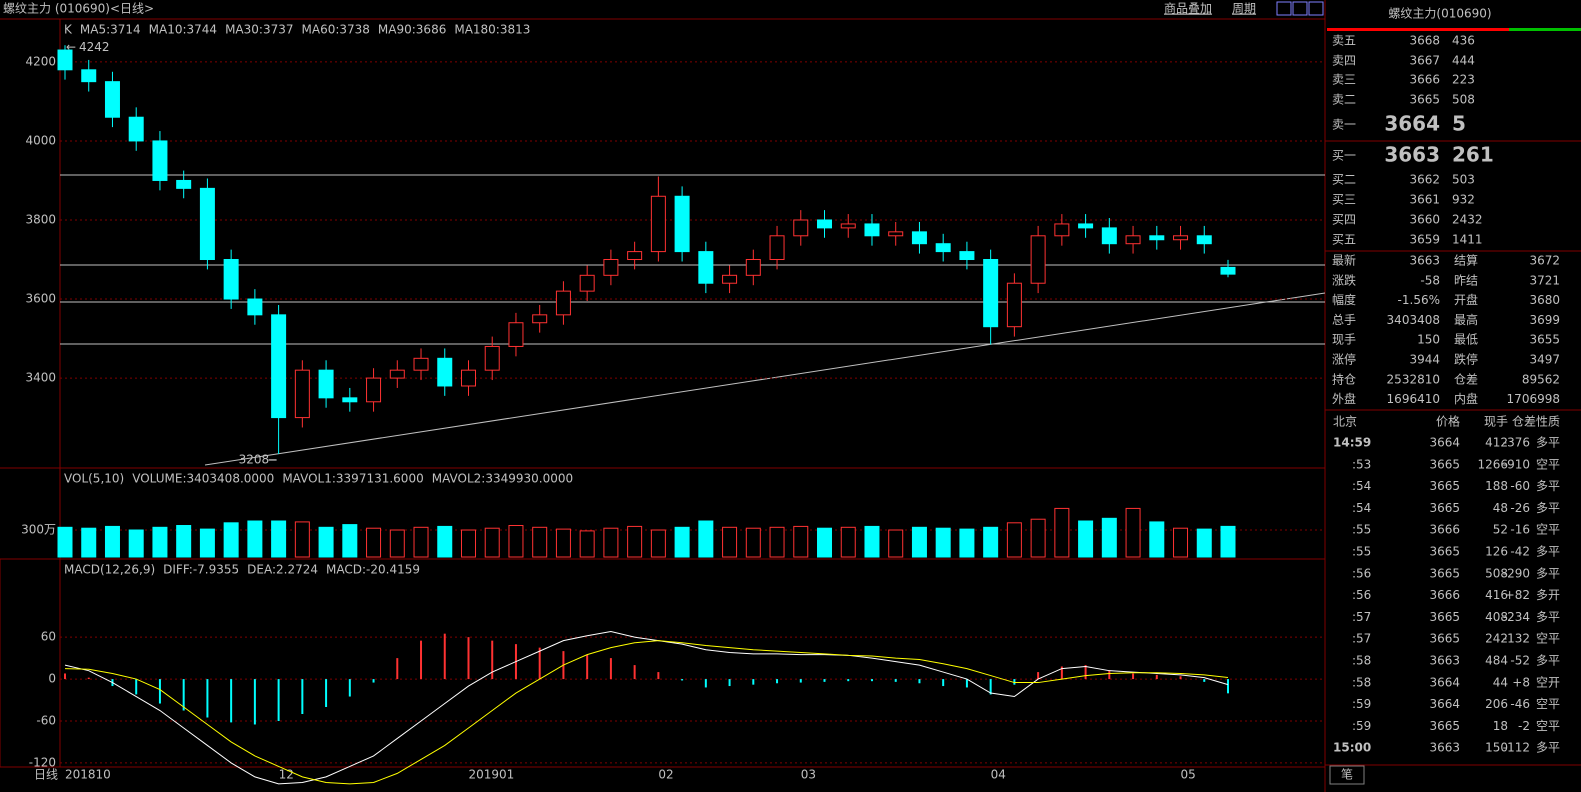 This screenshot has height=792, width=1581. I want to click on stat-label: 总手, so click(1344, 320).